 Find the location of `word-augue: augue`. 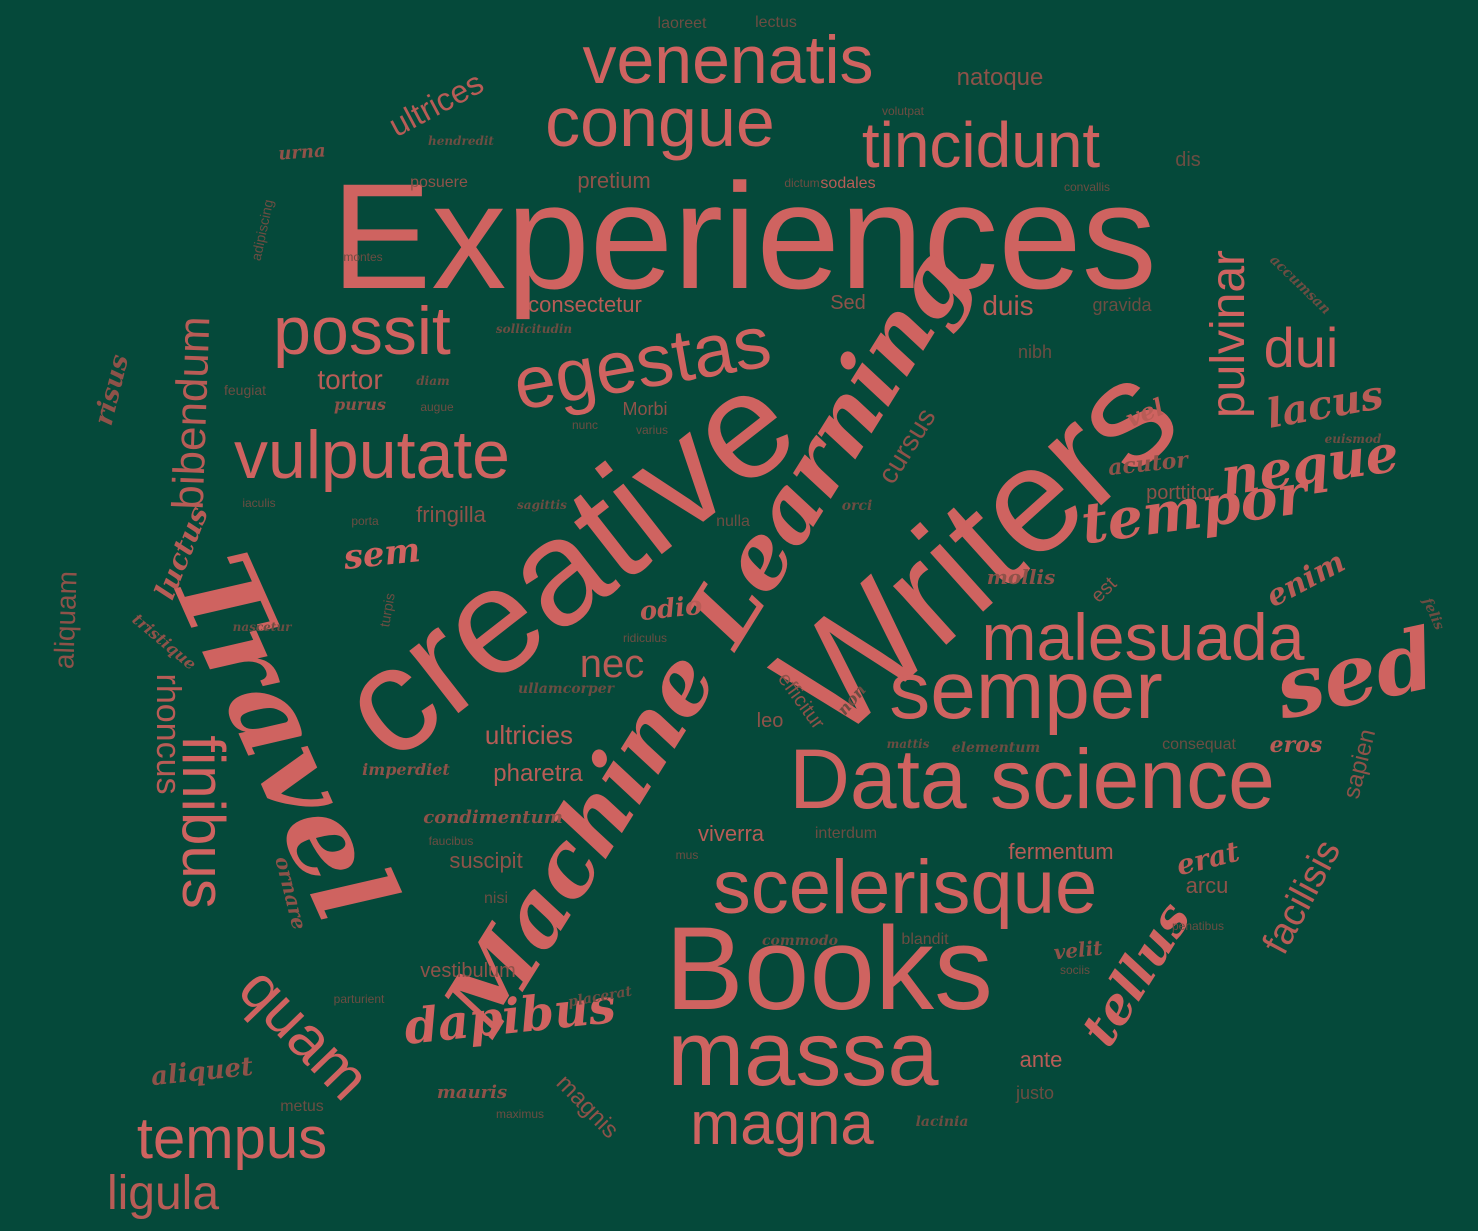

word-augue: augue is located at coordinates (437, 407).